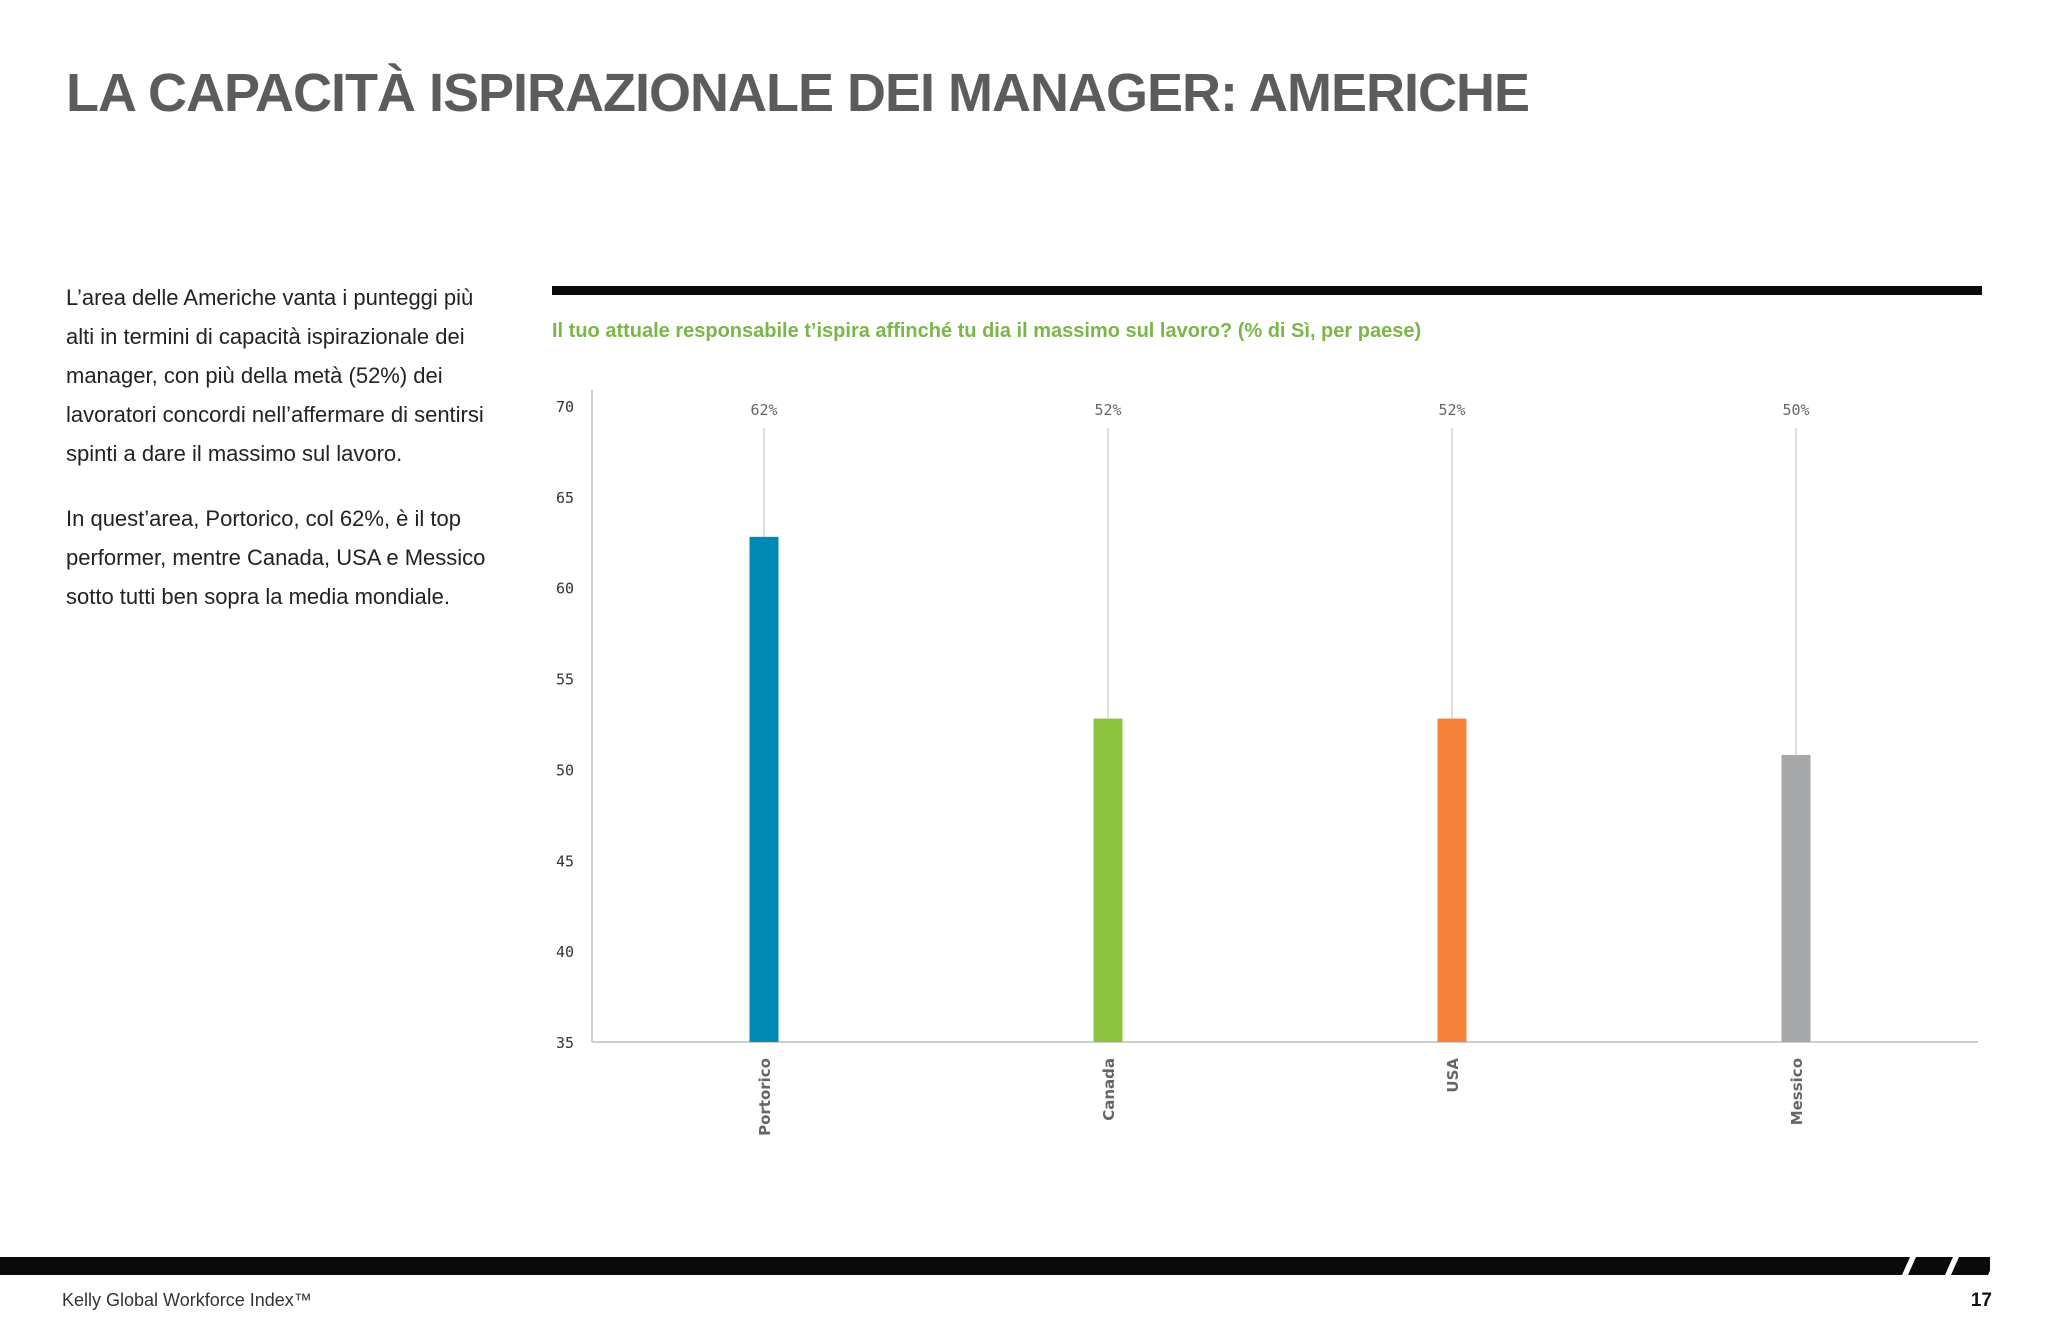  I want to click on y-tick-label: 40, so click(565, 952).